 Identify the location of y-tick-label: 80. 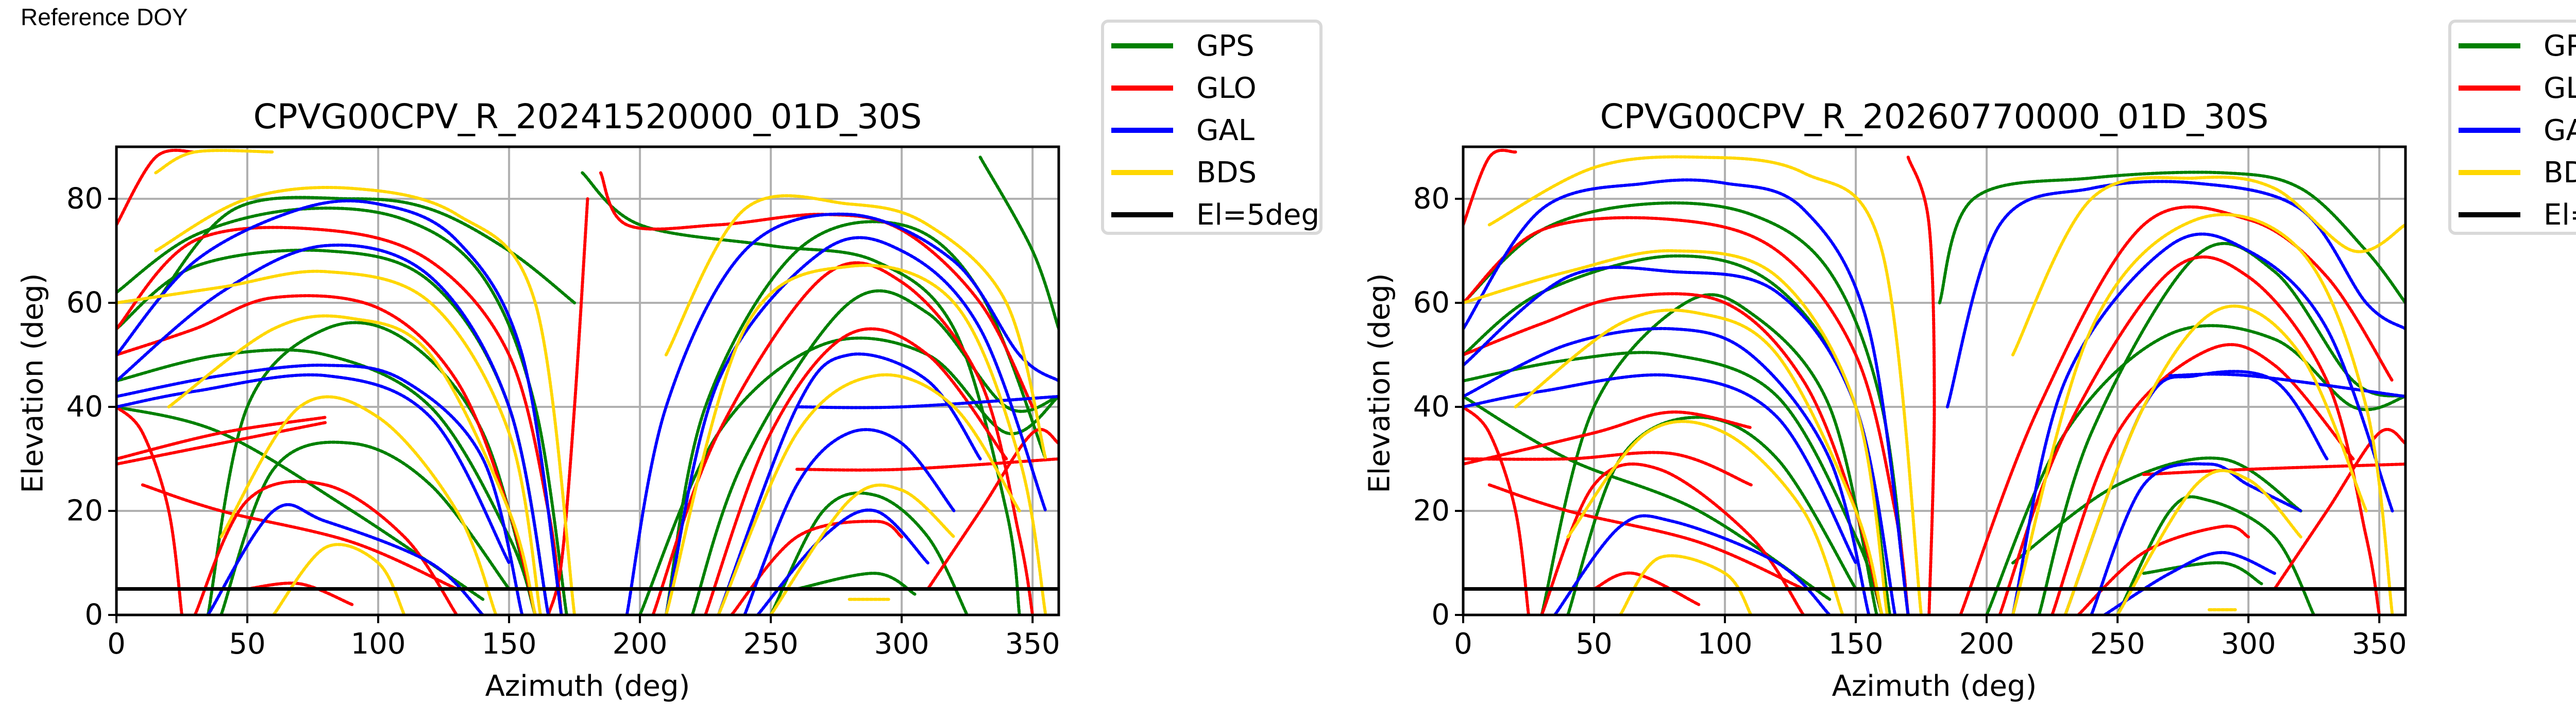
(1432, 199).